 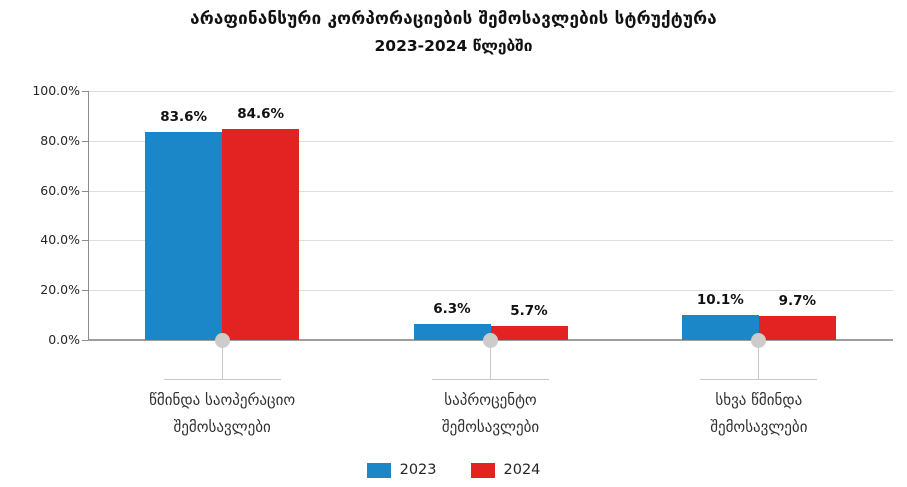 What do you see at coordinates (482, 470) in the screenshot?
I see `legend-swatch-2024-icon` at bounding box center [482, 470].